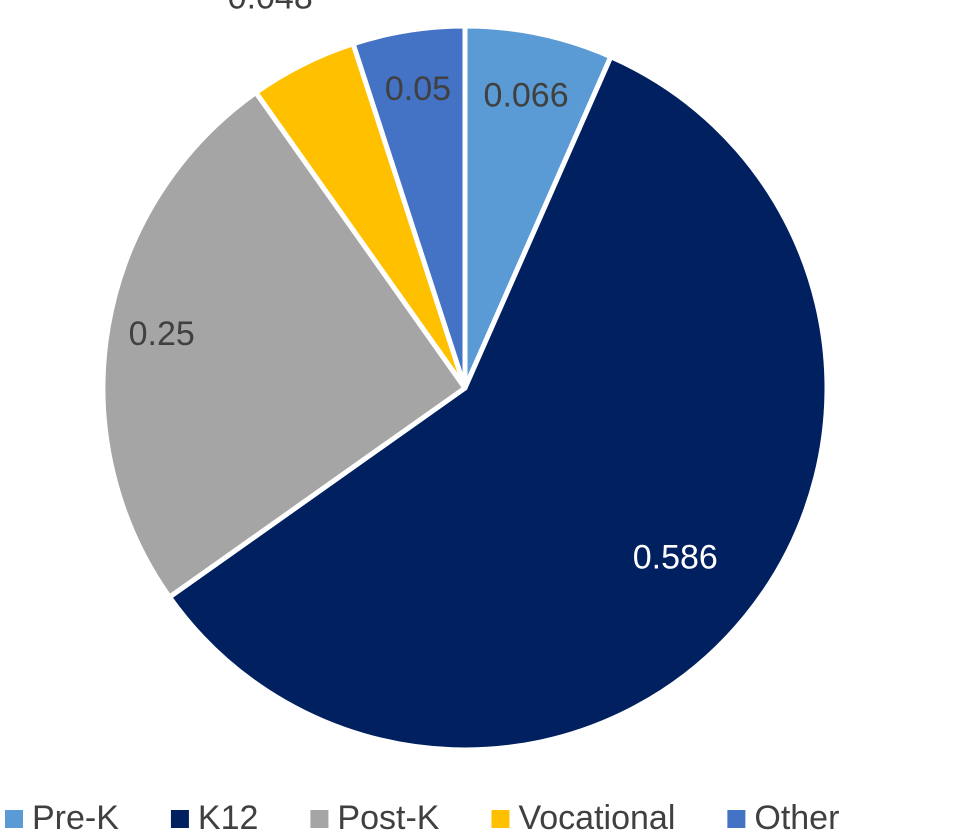 The width and height of the screenshot is (966, 838). What do you see at coordinates (388, 818) in the screenshot?
I see `legend-label: Post-K` at bounding box center [388, 818].